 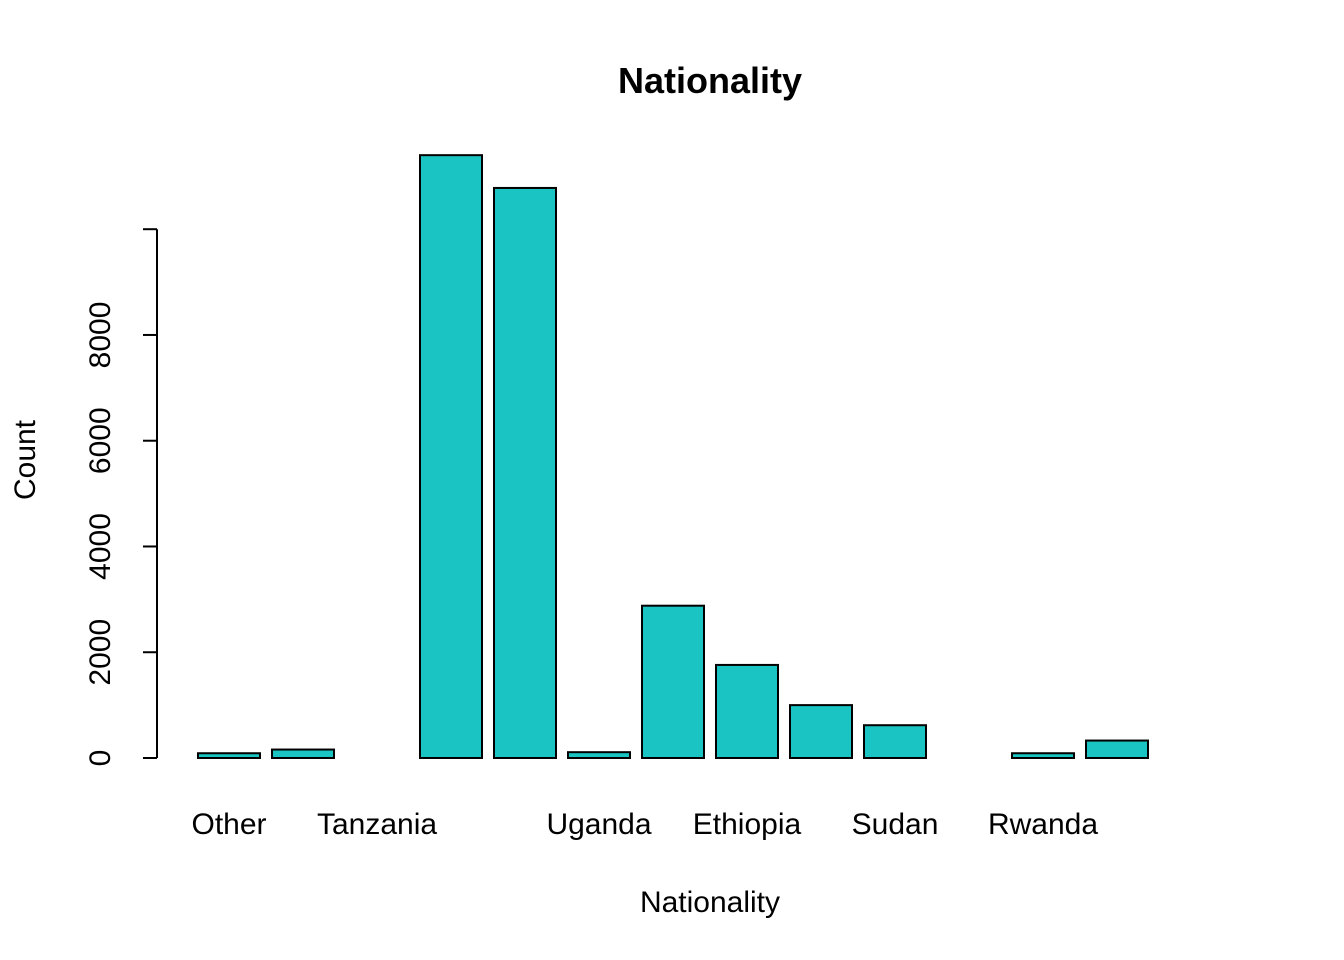 I want to click on x-axis-tick-label: Tanzania, so click(x=377, y=824).